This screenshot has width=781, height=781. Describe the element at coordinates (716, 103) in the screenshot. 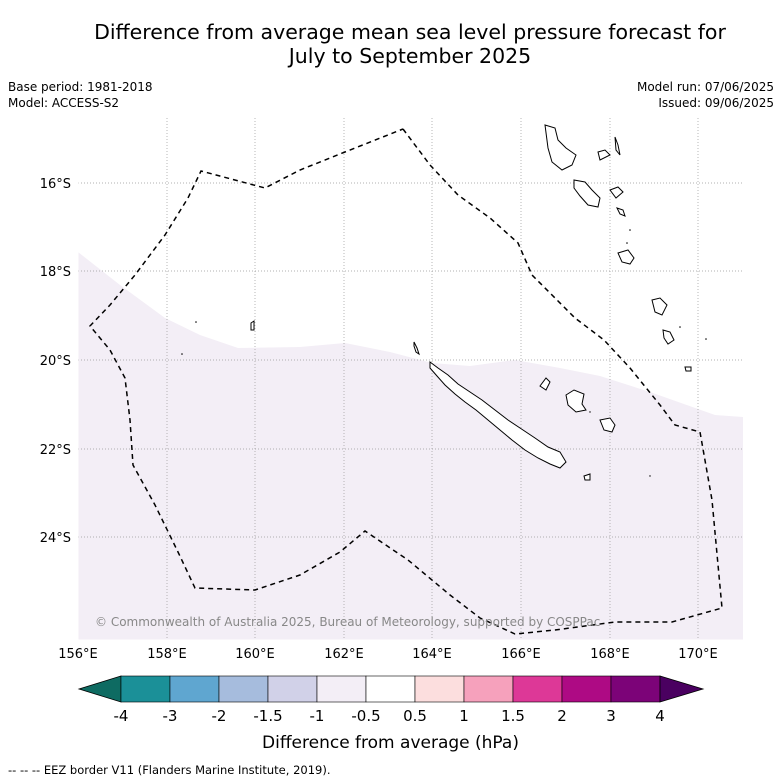

I see `issued-text: Issued: 09/06/2025` at that location.